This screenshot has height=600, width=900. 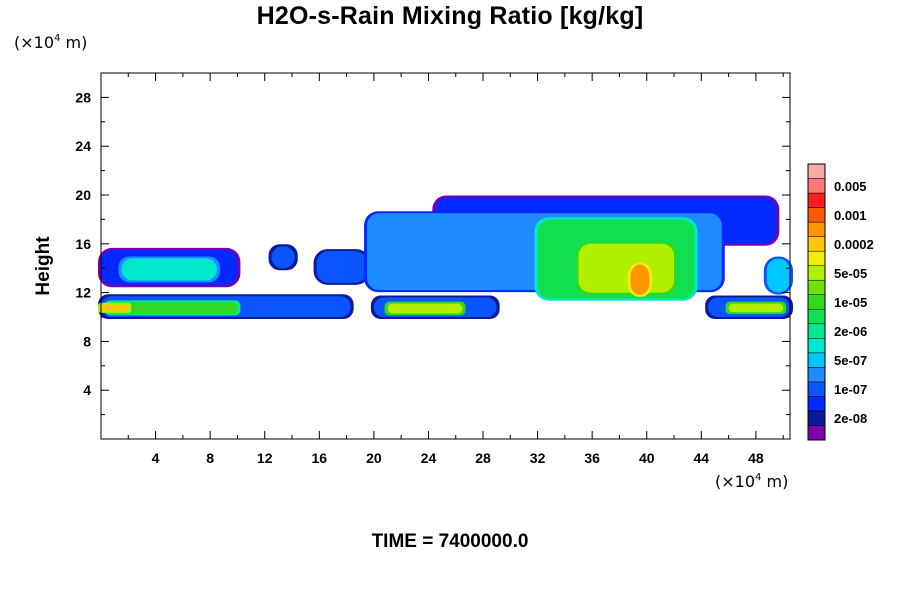 I want to click on x-unit-label: (×104 m), so click(x=752, y=481).